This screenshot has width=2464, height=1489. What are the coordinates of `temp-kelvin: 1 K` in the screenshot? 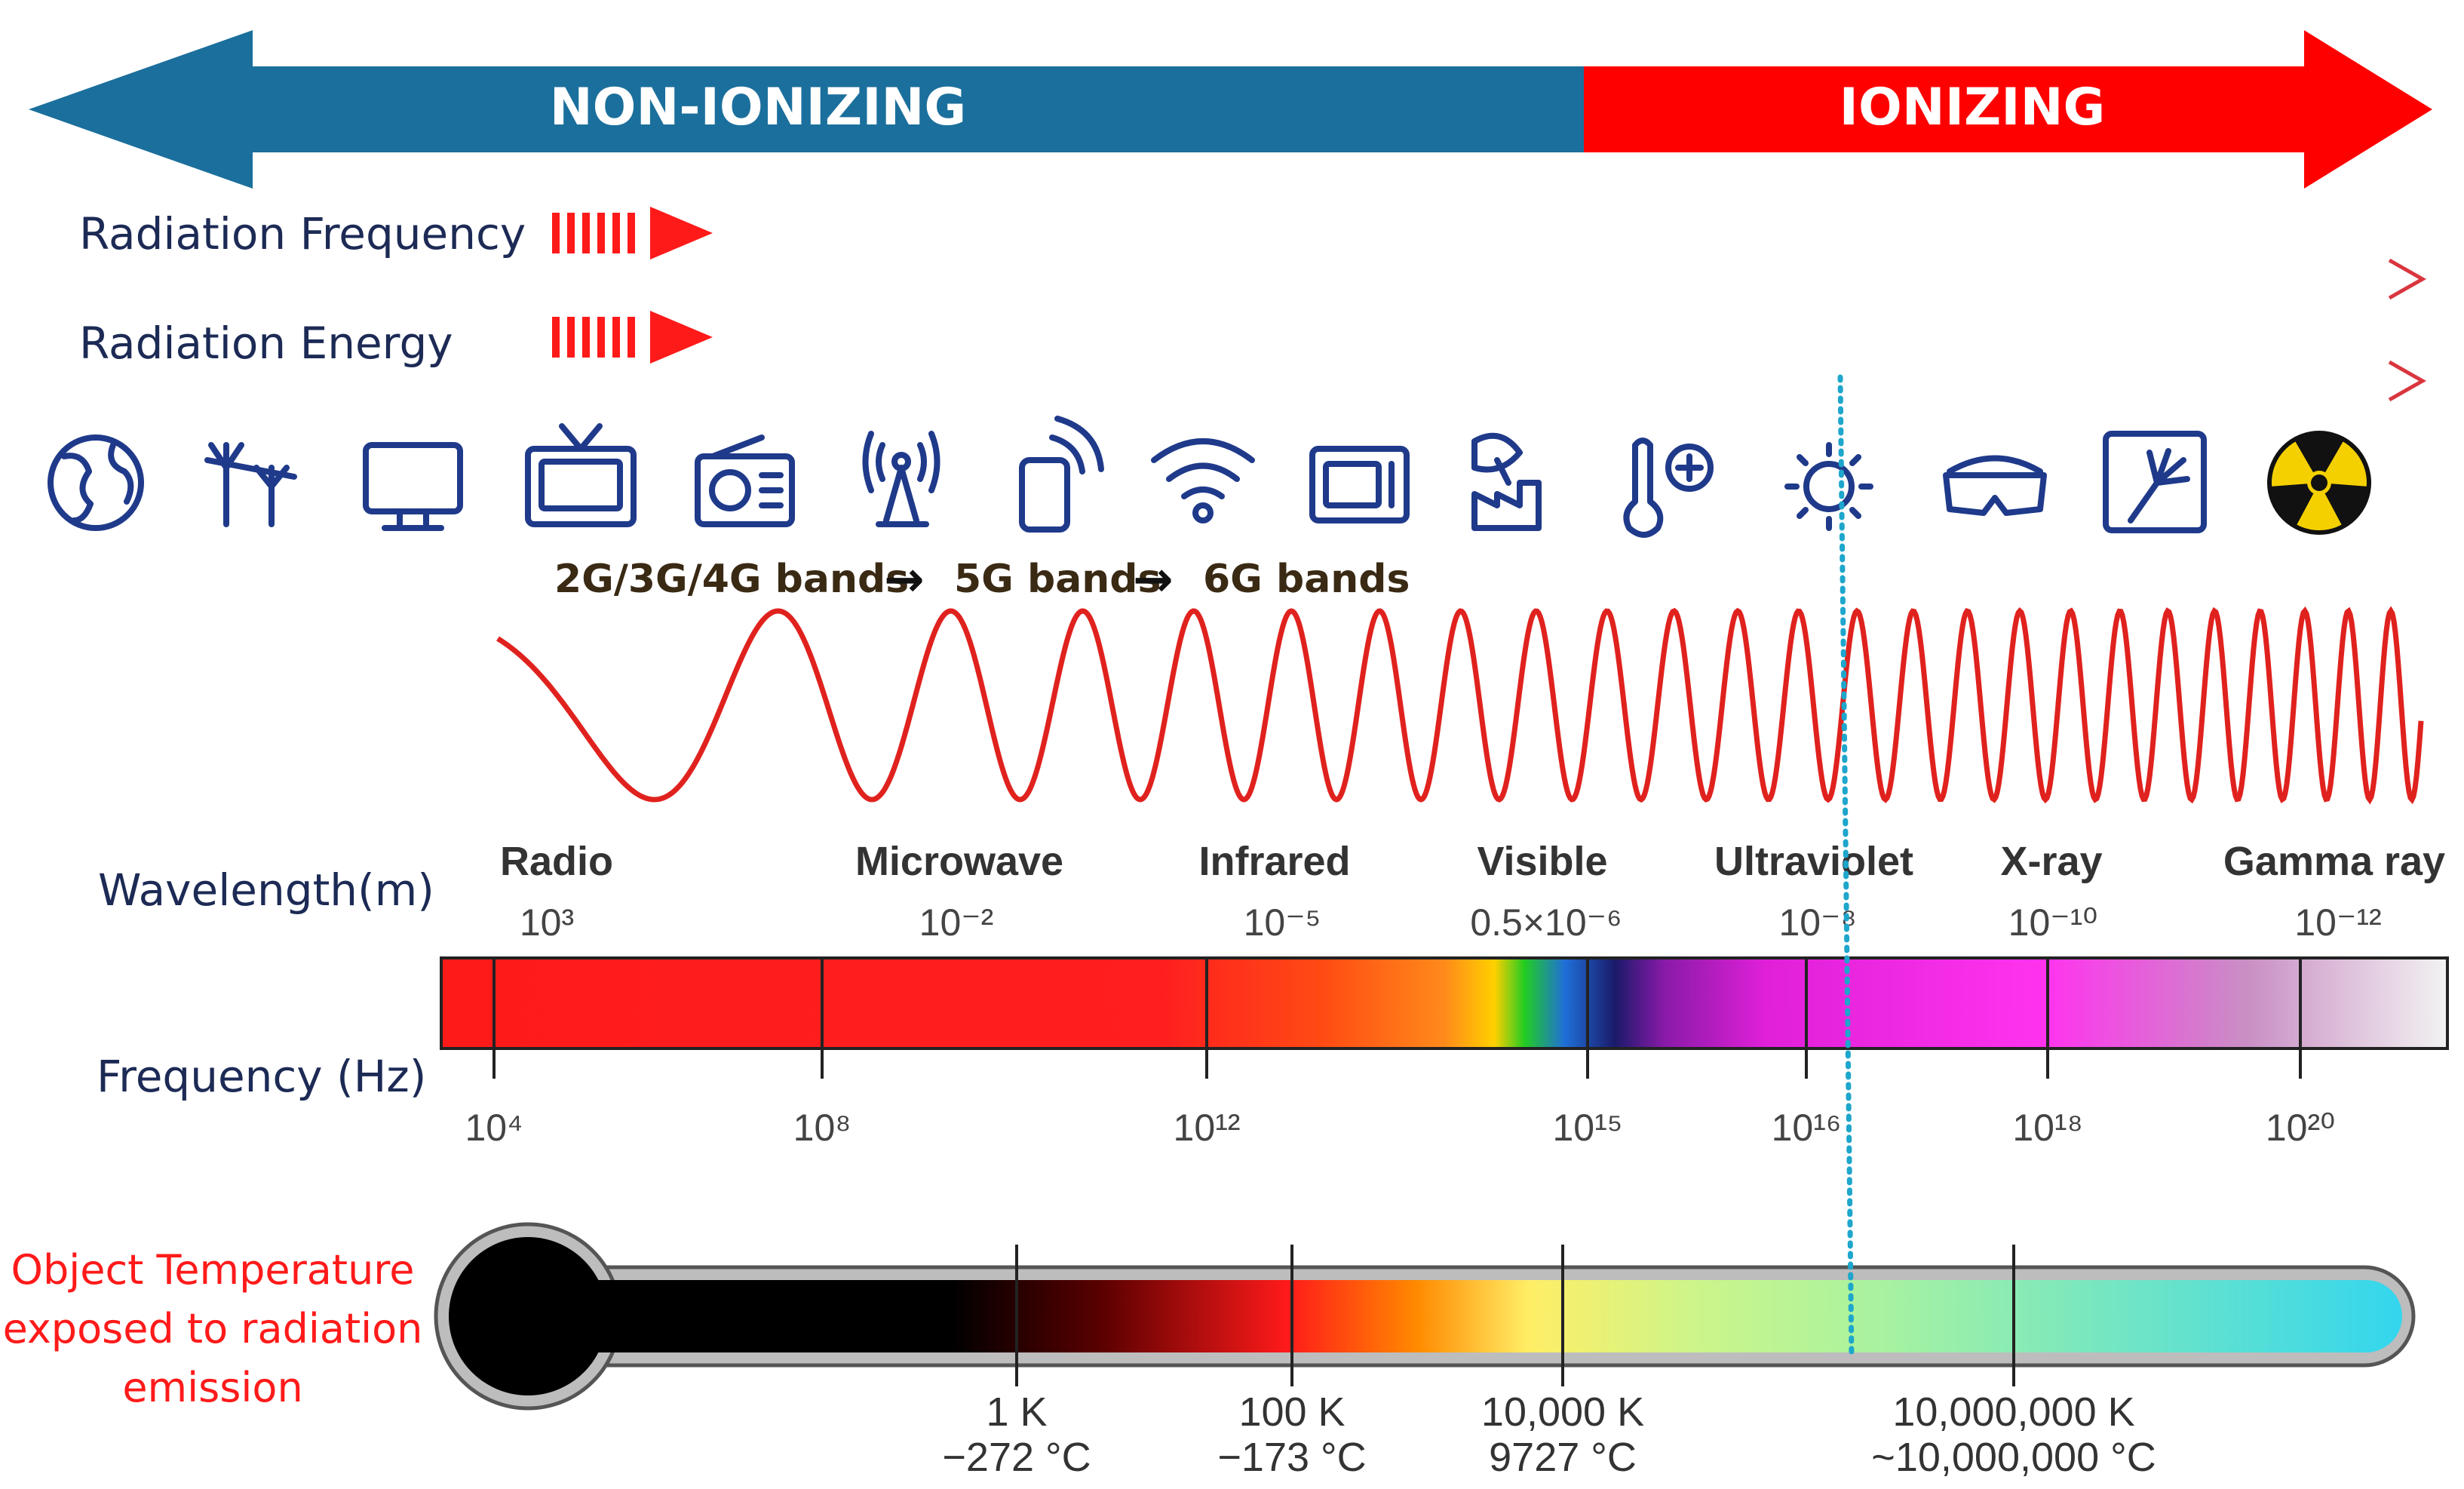 It's located at (1017, 1412).